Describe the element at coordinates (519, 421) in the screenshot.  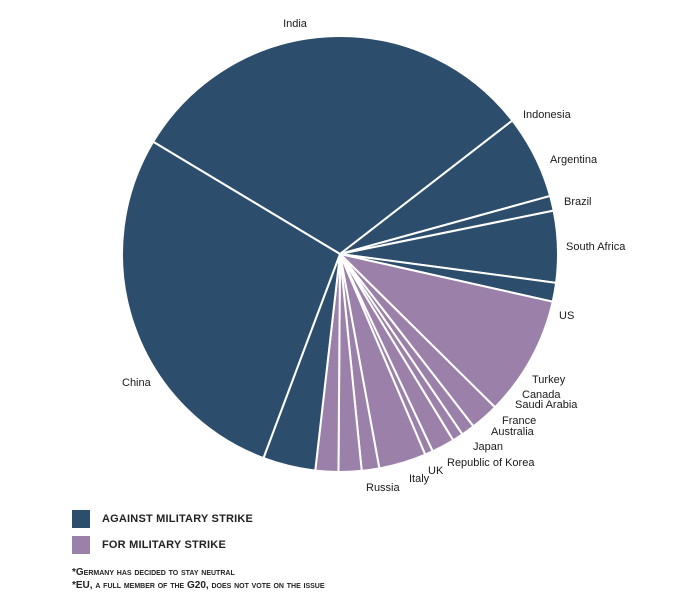
I see `slice-label-france: France` at that location.